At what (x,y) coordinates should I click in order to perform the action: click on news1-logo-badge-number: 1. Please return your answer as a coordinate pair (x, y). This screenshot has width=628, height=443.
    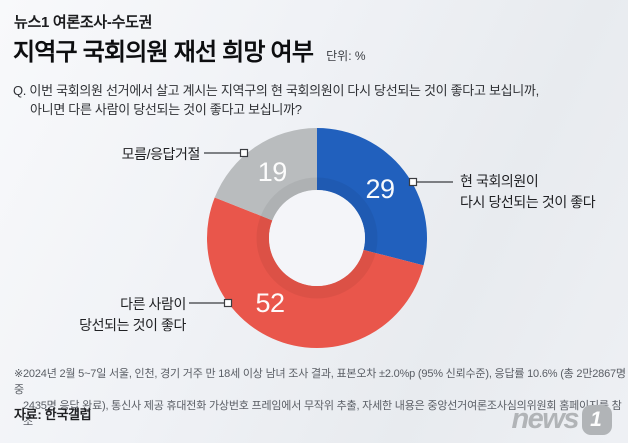
    Looking at the image, I should click on (596, 419).